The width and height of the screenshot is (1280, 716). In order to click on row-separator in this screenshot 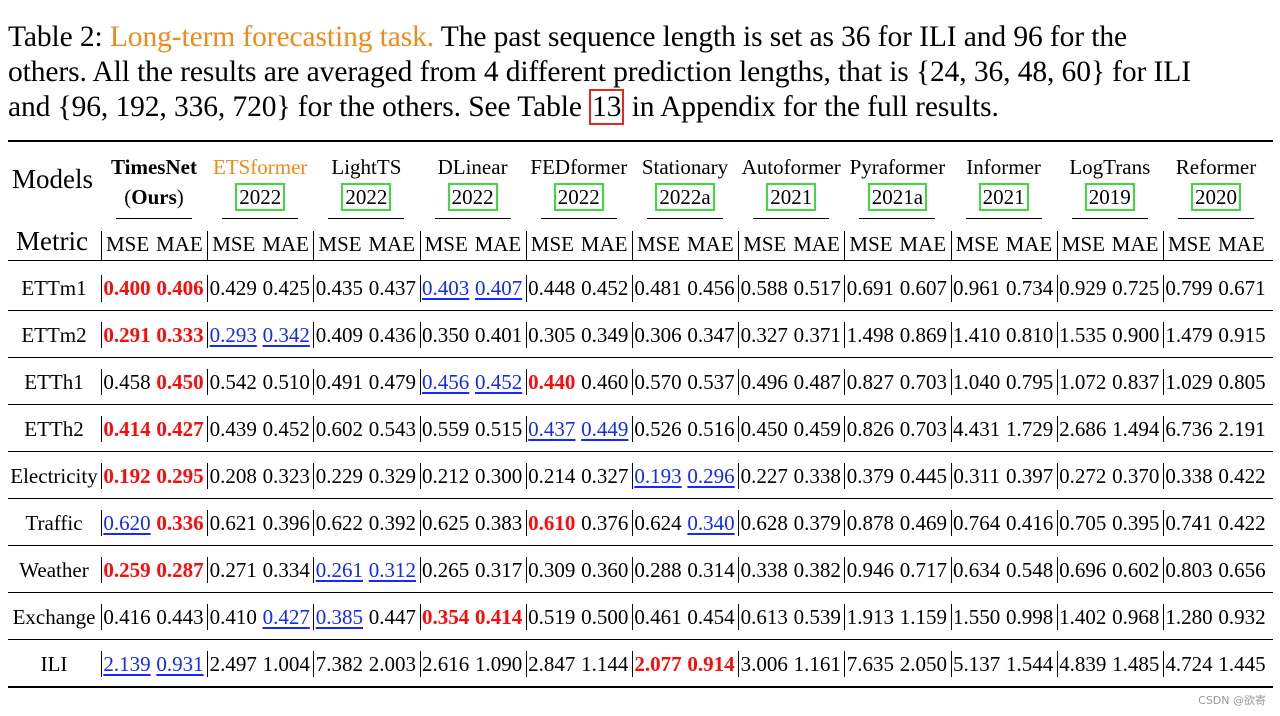, I will do `click(640, 451)`.